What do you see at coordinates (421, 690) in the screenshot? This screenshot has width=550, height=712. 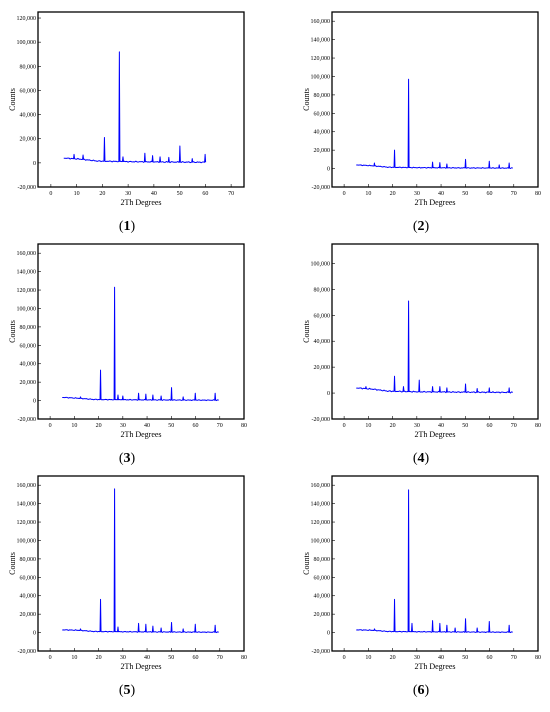 I see `caption-6: (6)` at bounding box center [421, 690].